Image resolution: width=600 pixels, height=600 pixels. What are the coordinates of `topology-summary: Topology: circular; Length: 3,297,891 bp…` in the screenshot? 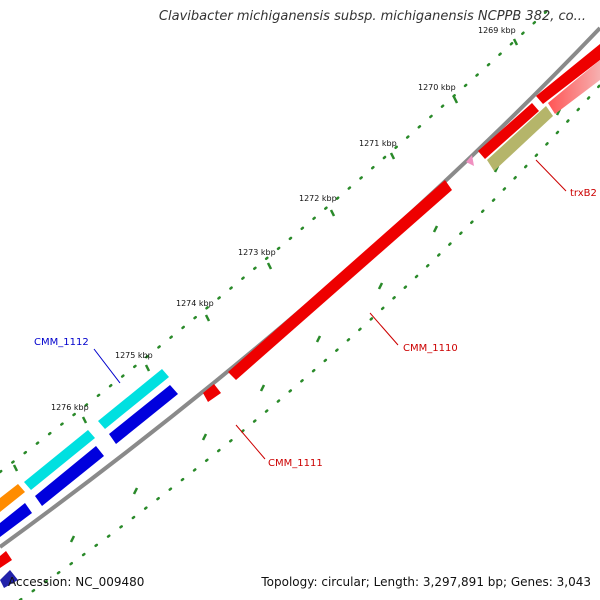 It's located at (426, 582).